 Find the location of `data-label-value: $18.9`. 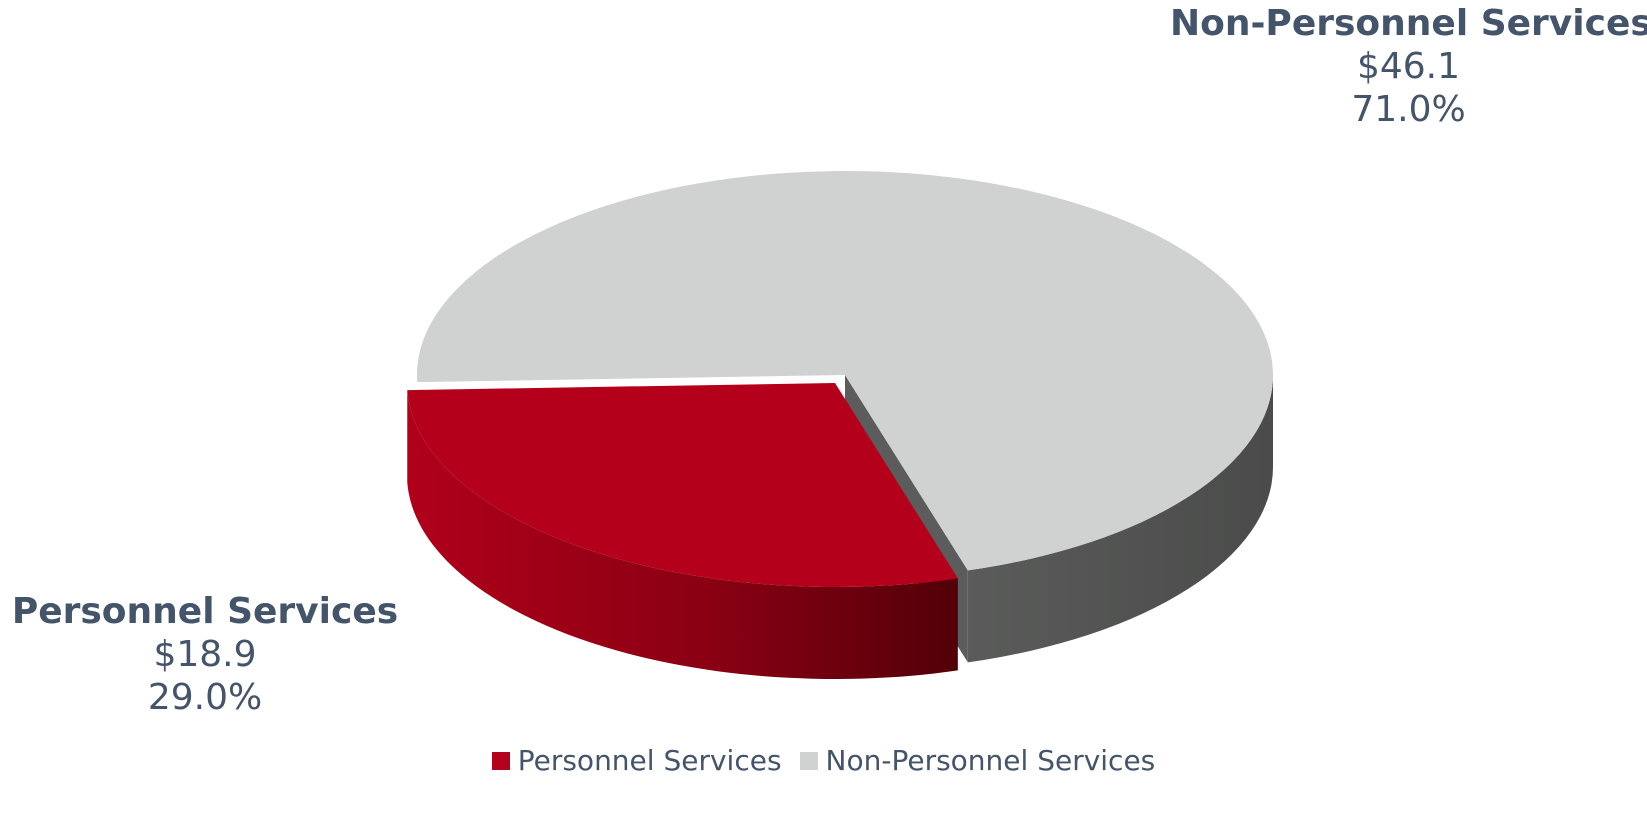

data-label-value: $18.9 is located at coordinates (205, 655).